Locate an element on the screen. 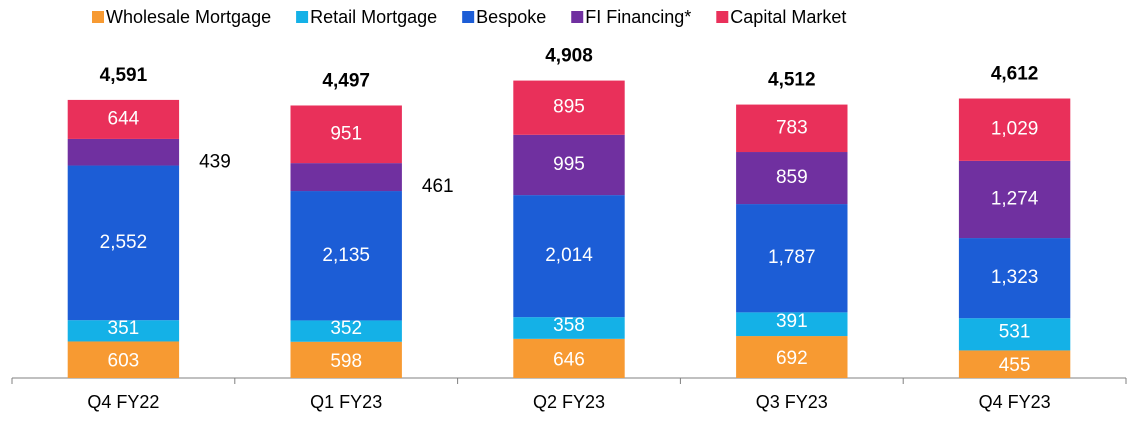 The width and height of the screenshot is (1138, 421). data-label: 859 is located at coordinates (792, 177).